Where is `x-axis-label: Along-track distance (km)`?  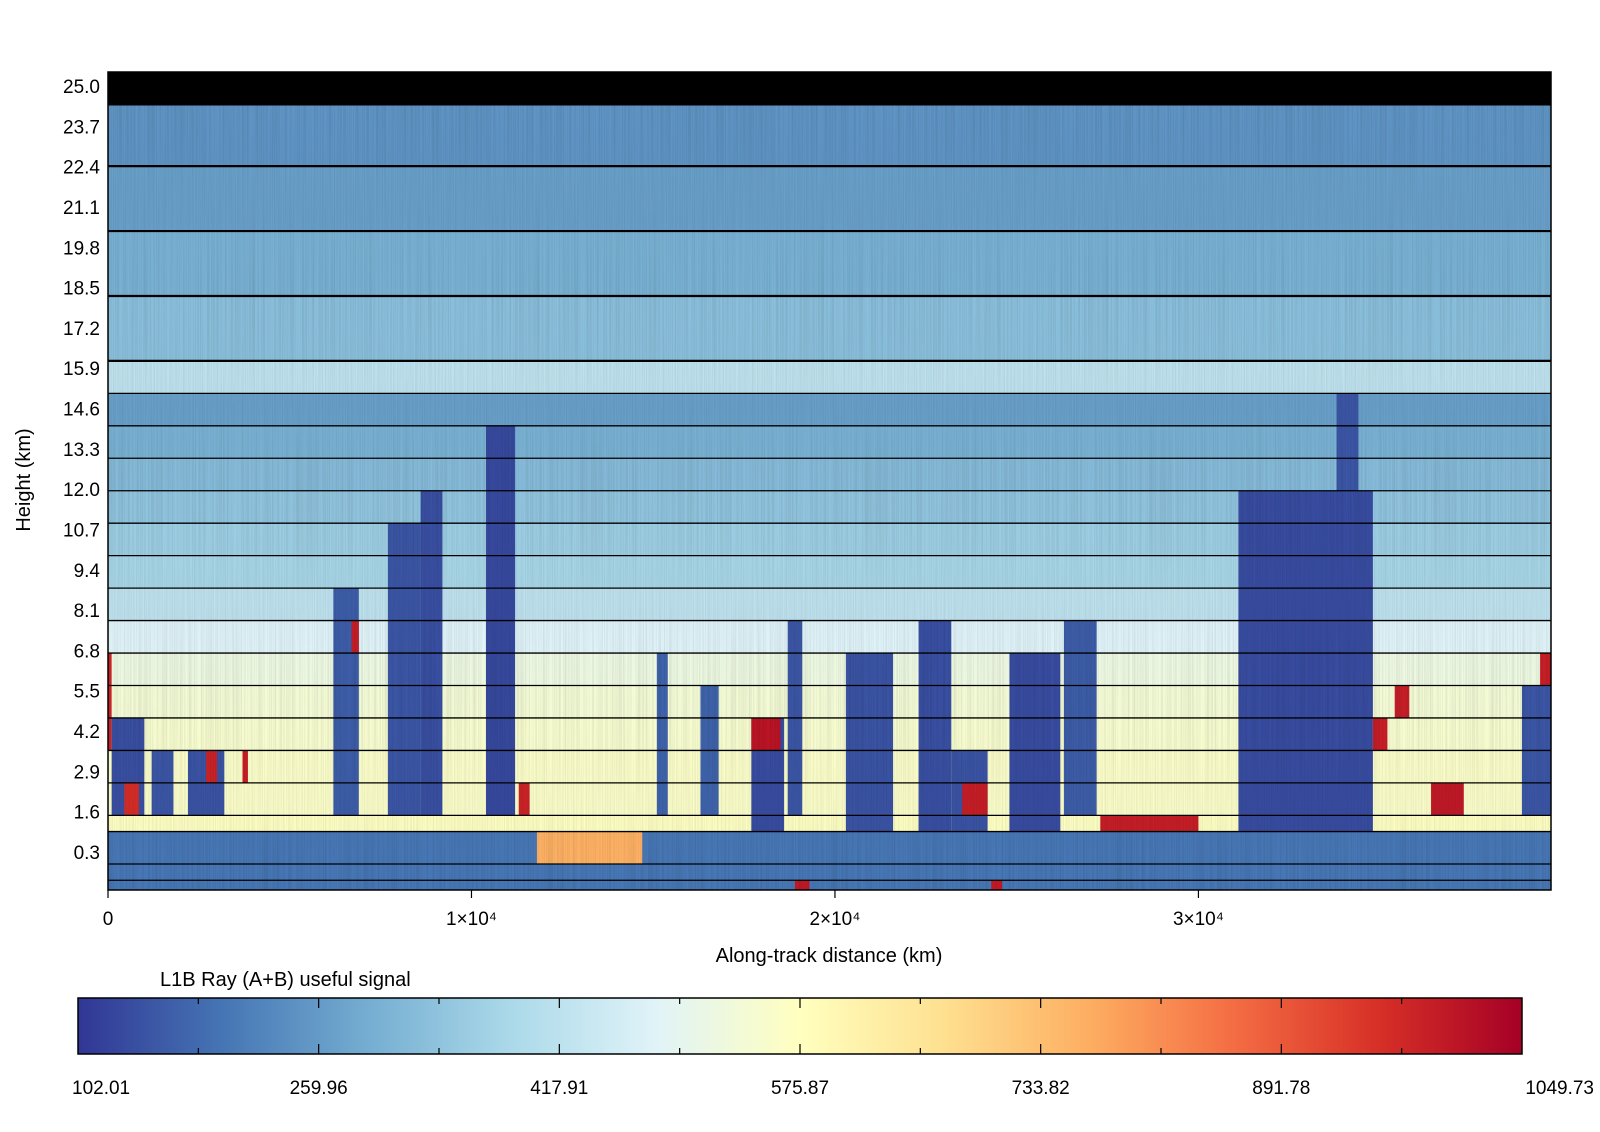
x-axis-label: Along-track distance (km) is located at coordinates (829, 956).